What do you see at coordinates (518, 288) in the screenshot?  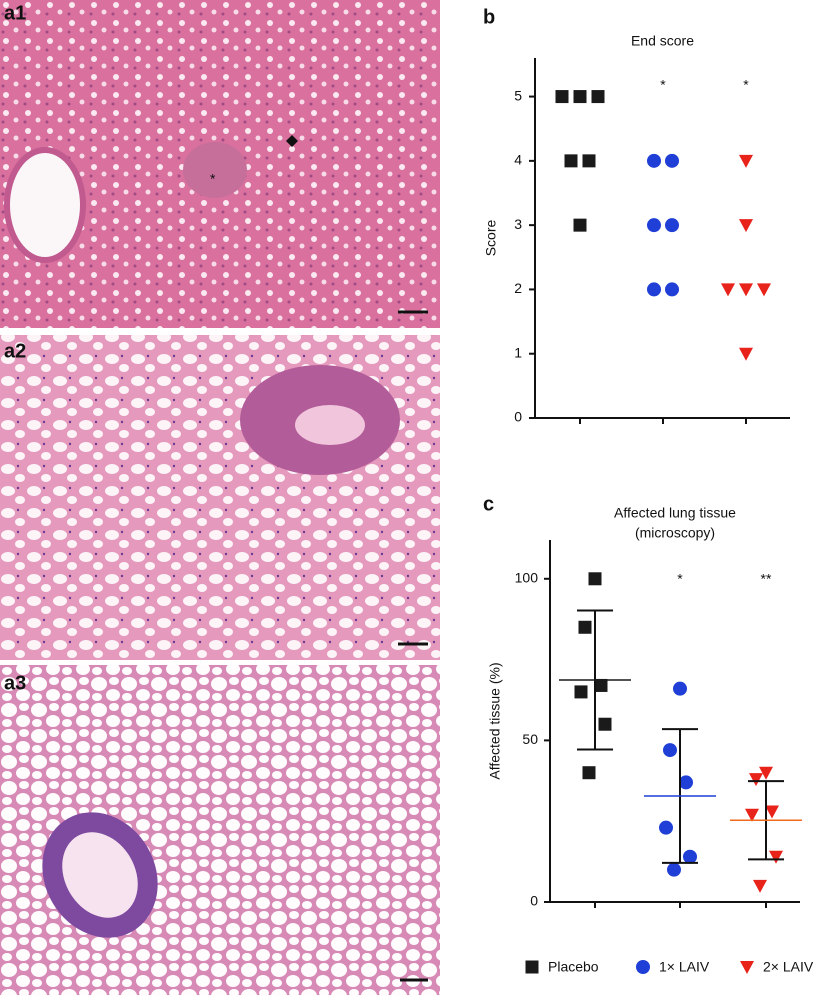 I see `y-tick-label: 2` at bounding box center [518, 288].